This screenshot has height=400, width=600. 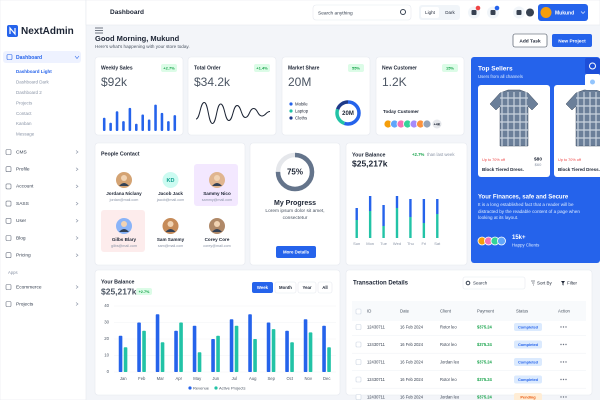 I want to click on menu-item: SASS, so click(x=22, y=204).